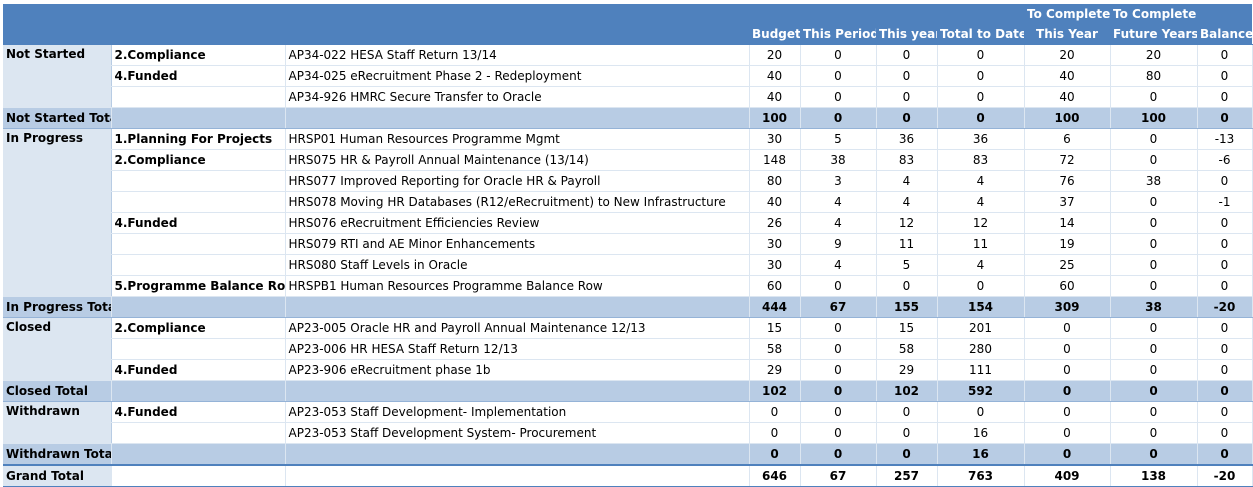 The height and width of the screenshot is (487, 1253). I want to click on to-complete-this-year-cell: 76, so click(1067, 181).